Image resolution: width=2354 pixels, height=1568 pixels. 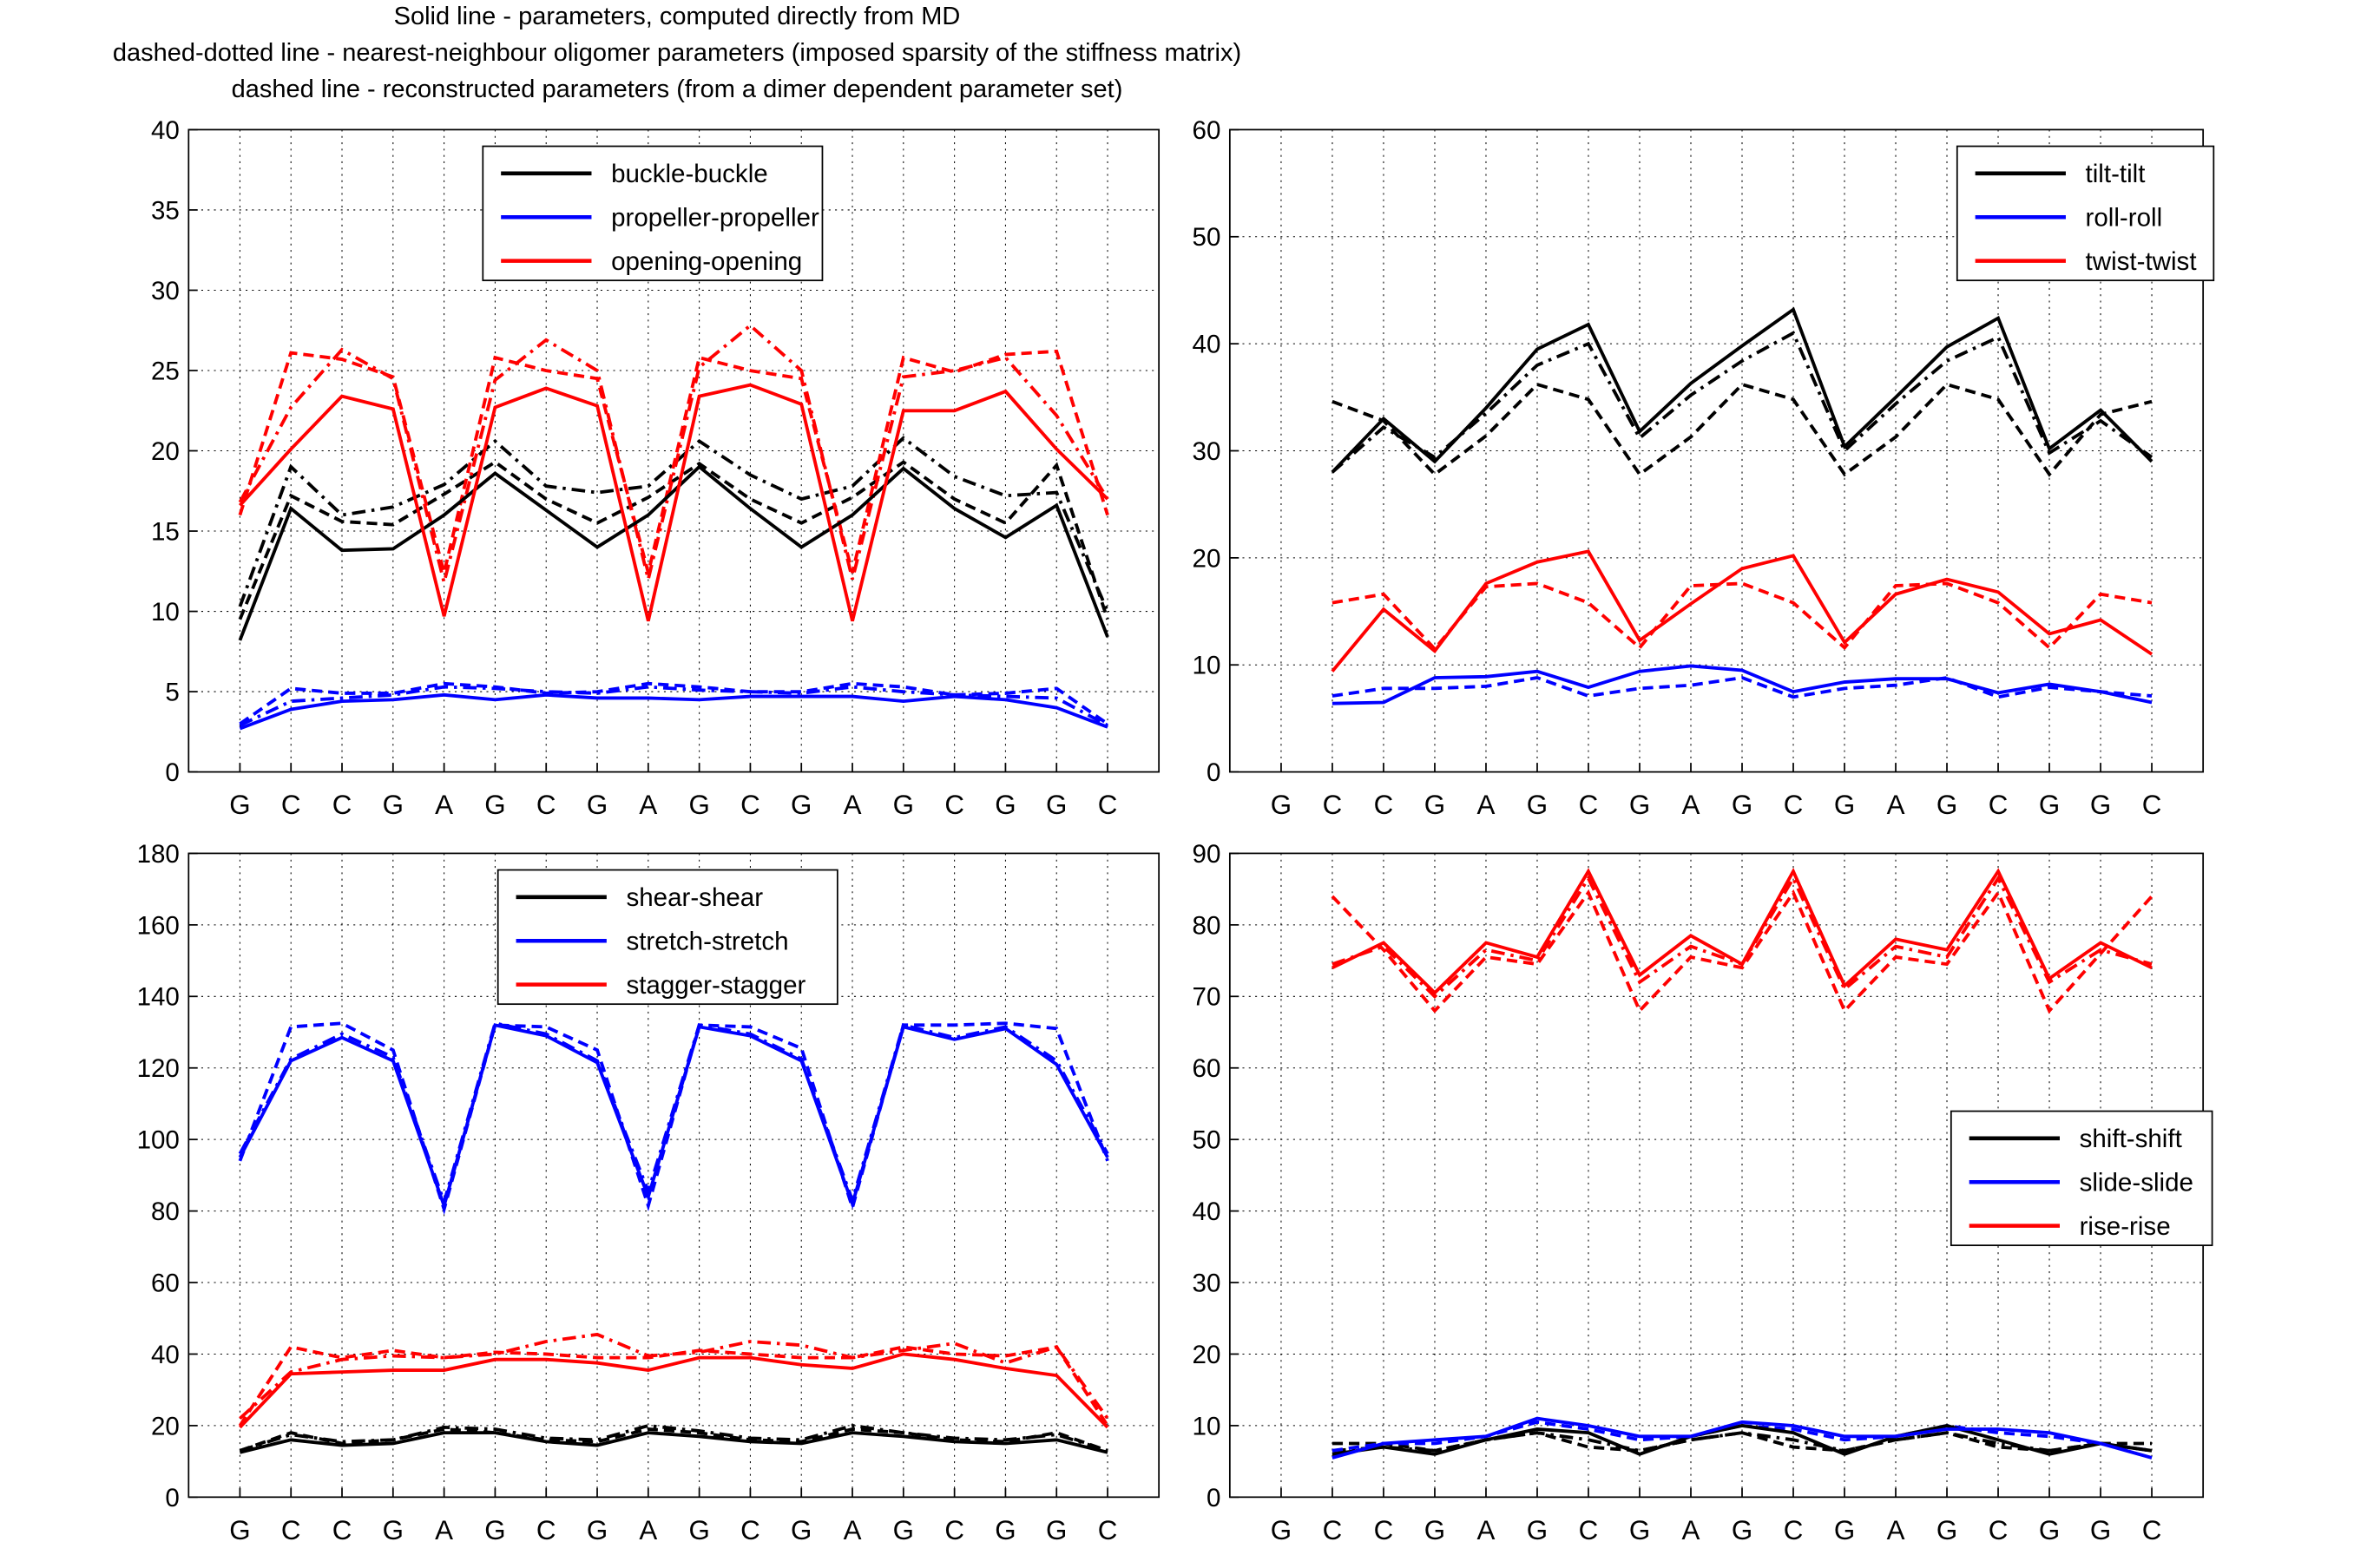 What do you see at coordinates (172, 693) in the screenshot?
I see `y-tick-label: 5` at bounding box center [172, 693].